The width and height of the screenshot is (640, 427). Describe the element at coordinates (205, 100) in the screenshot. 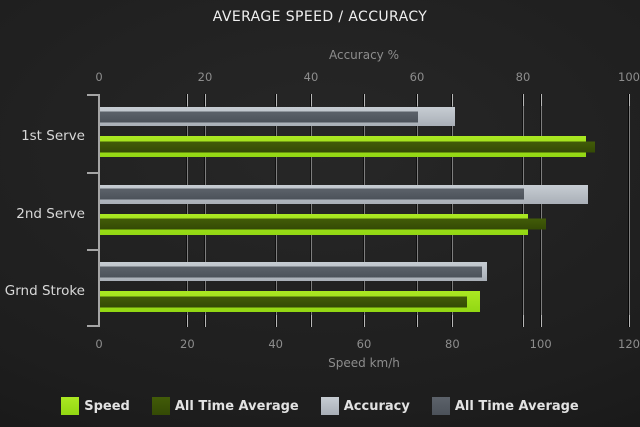

I see `tick-top-20-top` at that location.